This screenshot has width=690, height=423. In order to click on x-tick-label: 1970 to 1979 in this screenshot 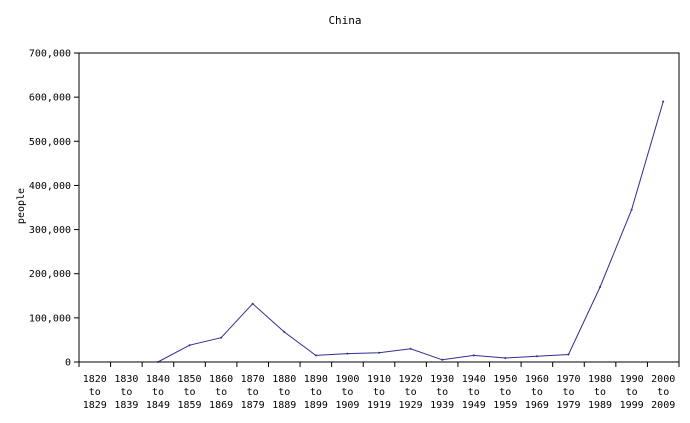, I will do `click(568, 392)`.